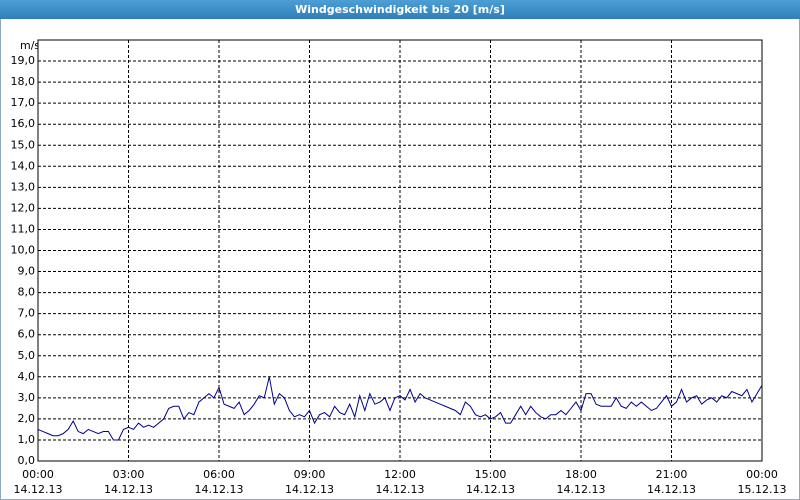 Image resolution: width=800 pixels, height=500 pixels. Describe the element at coordinates (27, 313) in the screenshot. I see `y-tick-label: 7,0` at that location.